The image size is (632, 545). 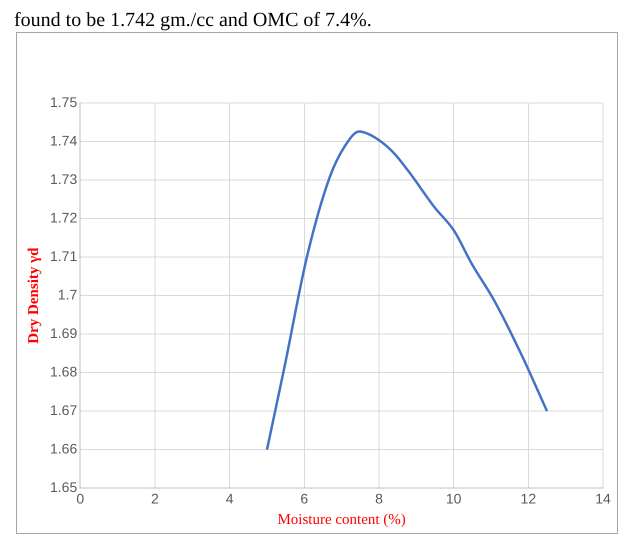 What do you see at coordinates (155, 498) in the screenshot?
I see `x-tick-label: 2` at bounding box center [155, 498].